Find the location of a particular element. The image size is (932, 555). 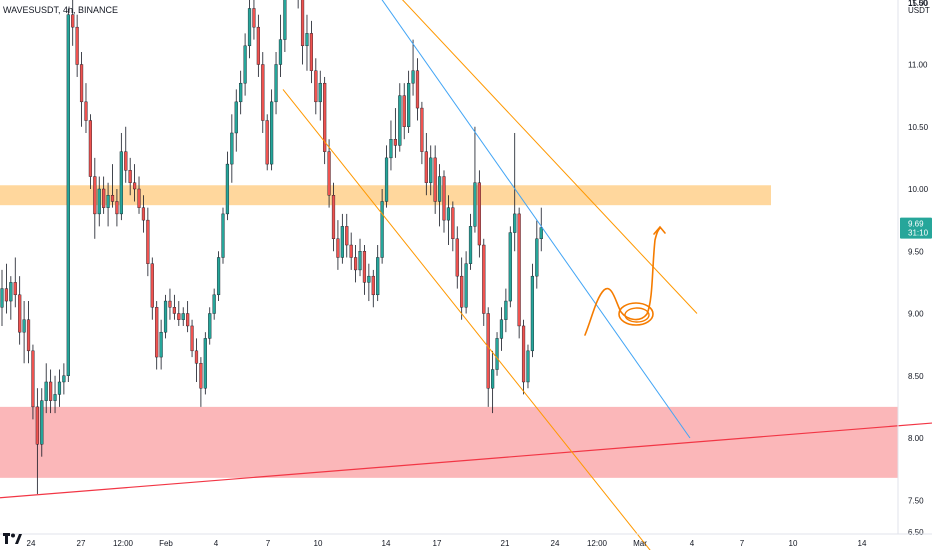

time-axis: 24 27 12:00 Feb 4 7 10 14 17 21 24 12:00 Mar 4 7 10 14 is located at coordinates (466, 540).